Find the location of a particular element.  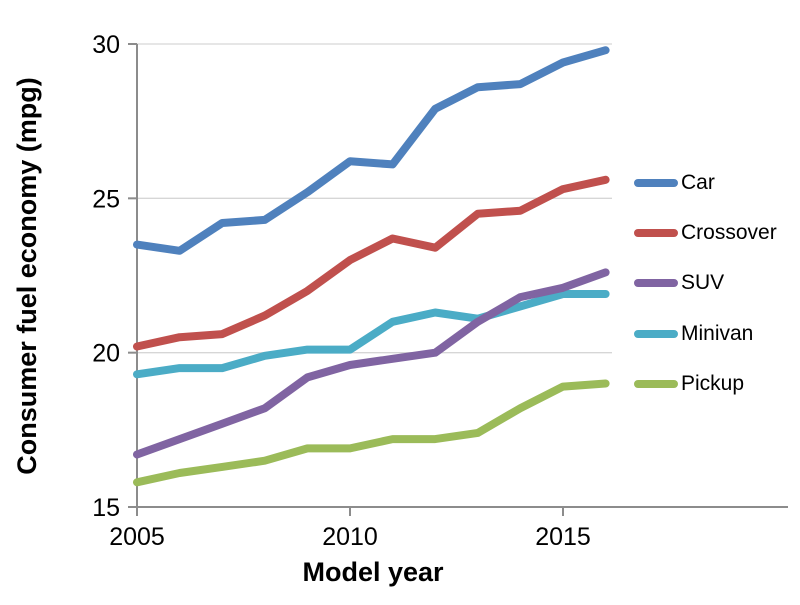

y-tick-label-30: 30 is located at coordinates (106, 45).